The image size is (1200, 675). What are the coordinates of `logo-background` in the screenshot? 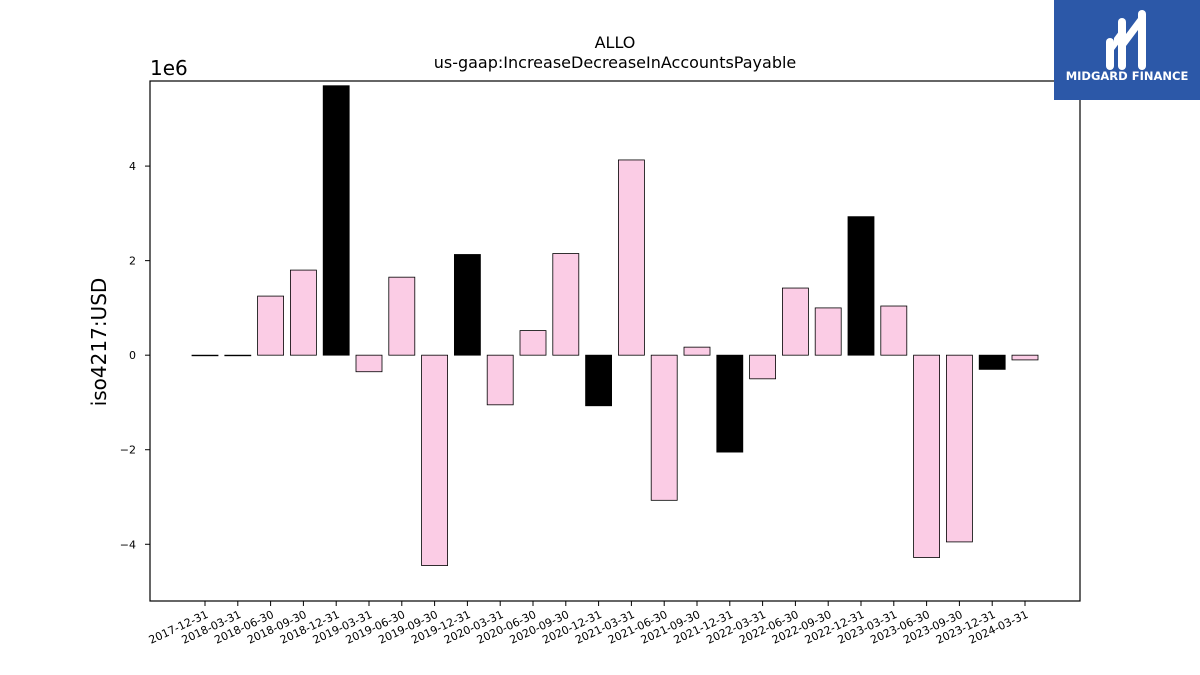 It's located at (1127, 50).